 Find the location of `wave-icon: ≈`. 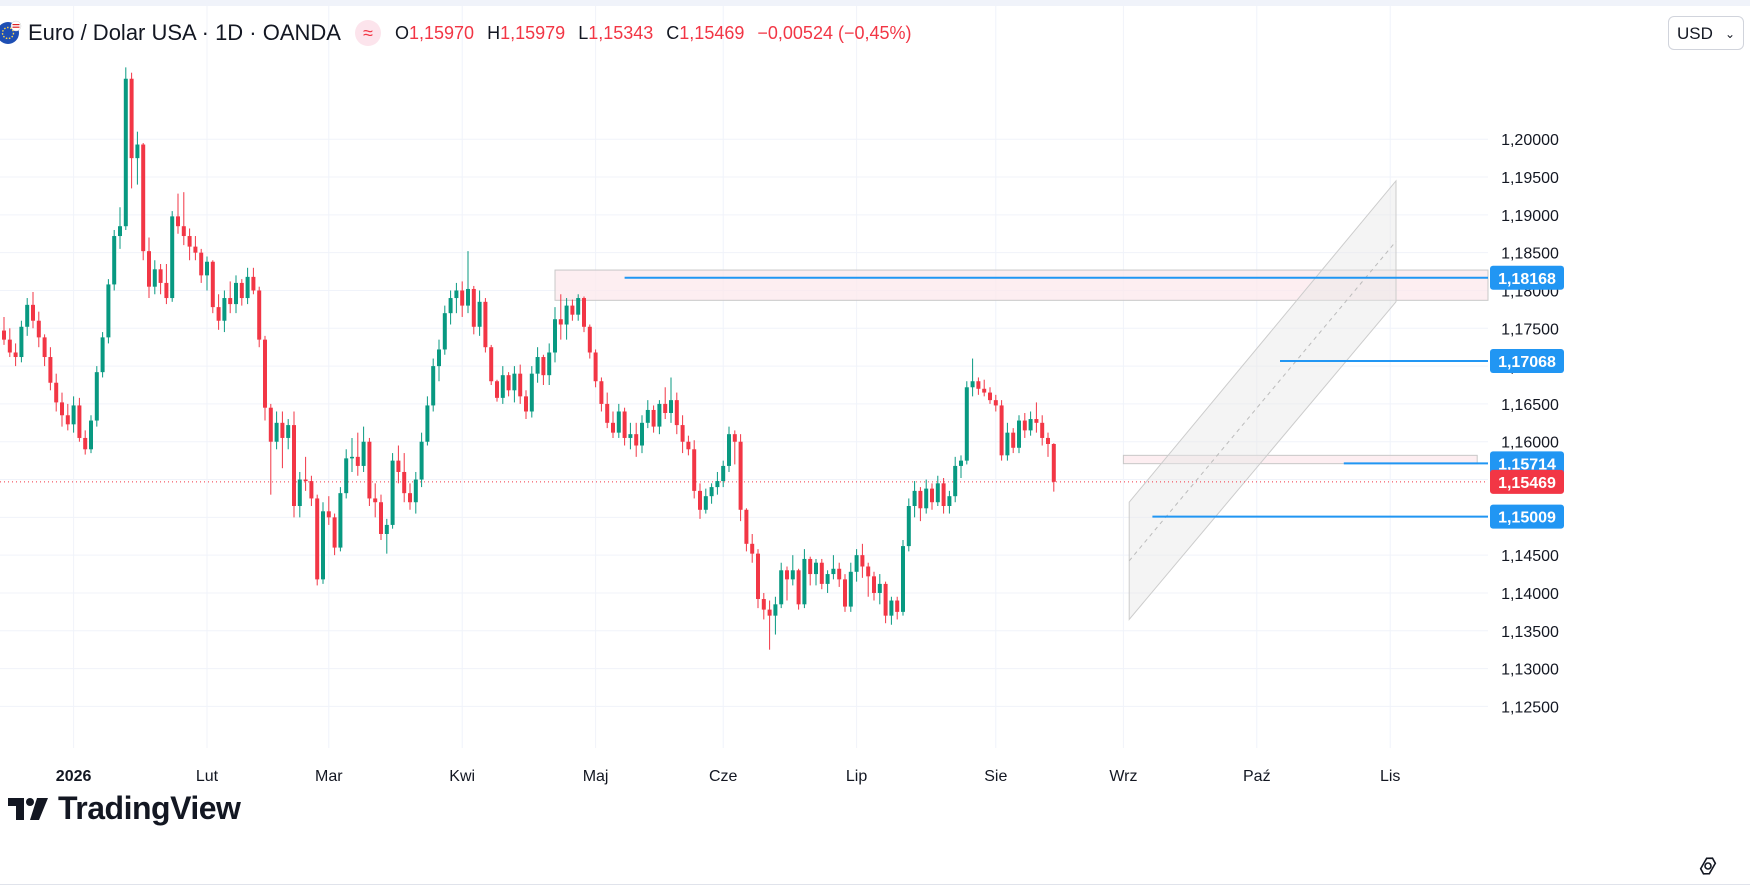

wave-icon: ≈ is located at coordinates (367, 33).